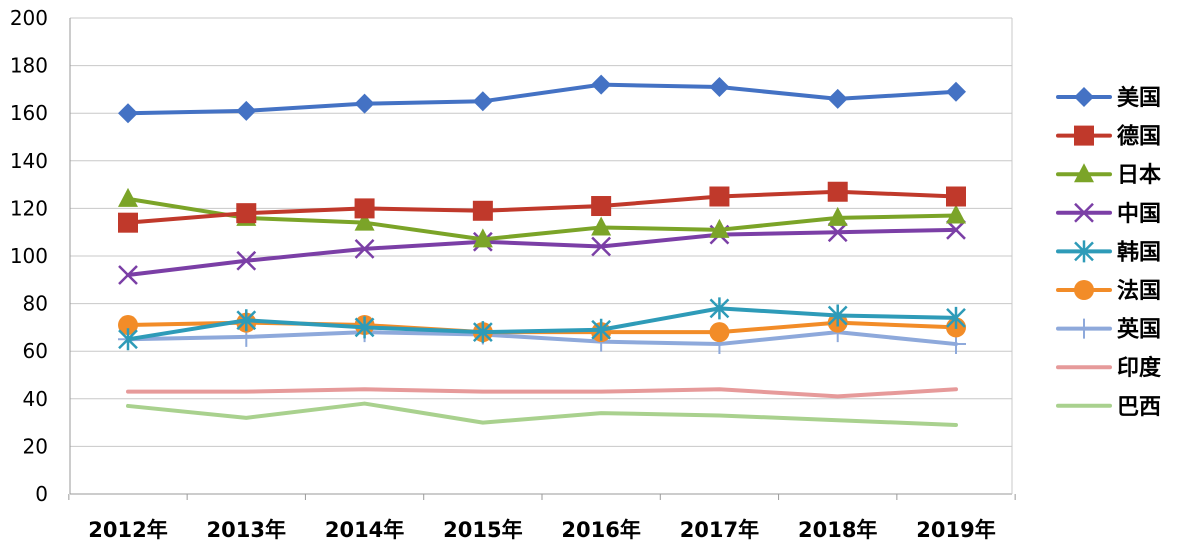 This screenshot has width=1182, height=556. What do you see at coordinates (600, 530) in the screenshot?
I see `x-tick-label: 2016年` at bounding box center [600, 530].